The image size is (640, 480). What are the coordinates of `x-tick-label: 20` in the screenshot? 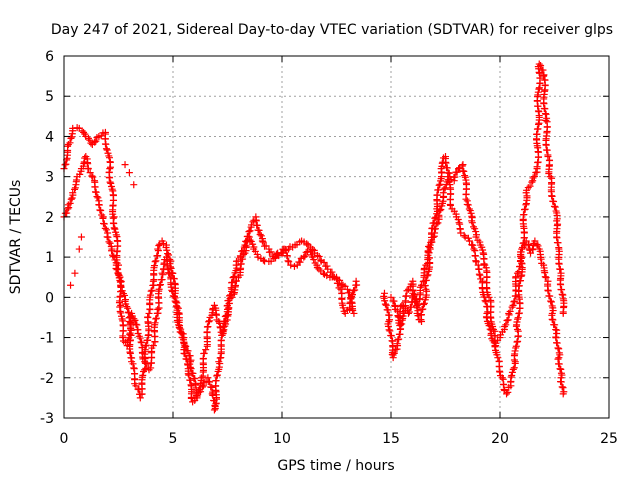 It's located at (500, 439).